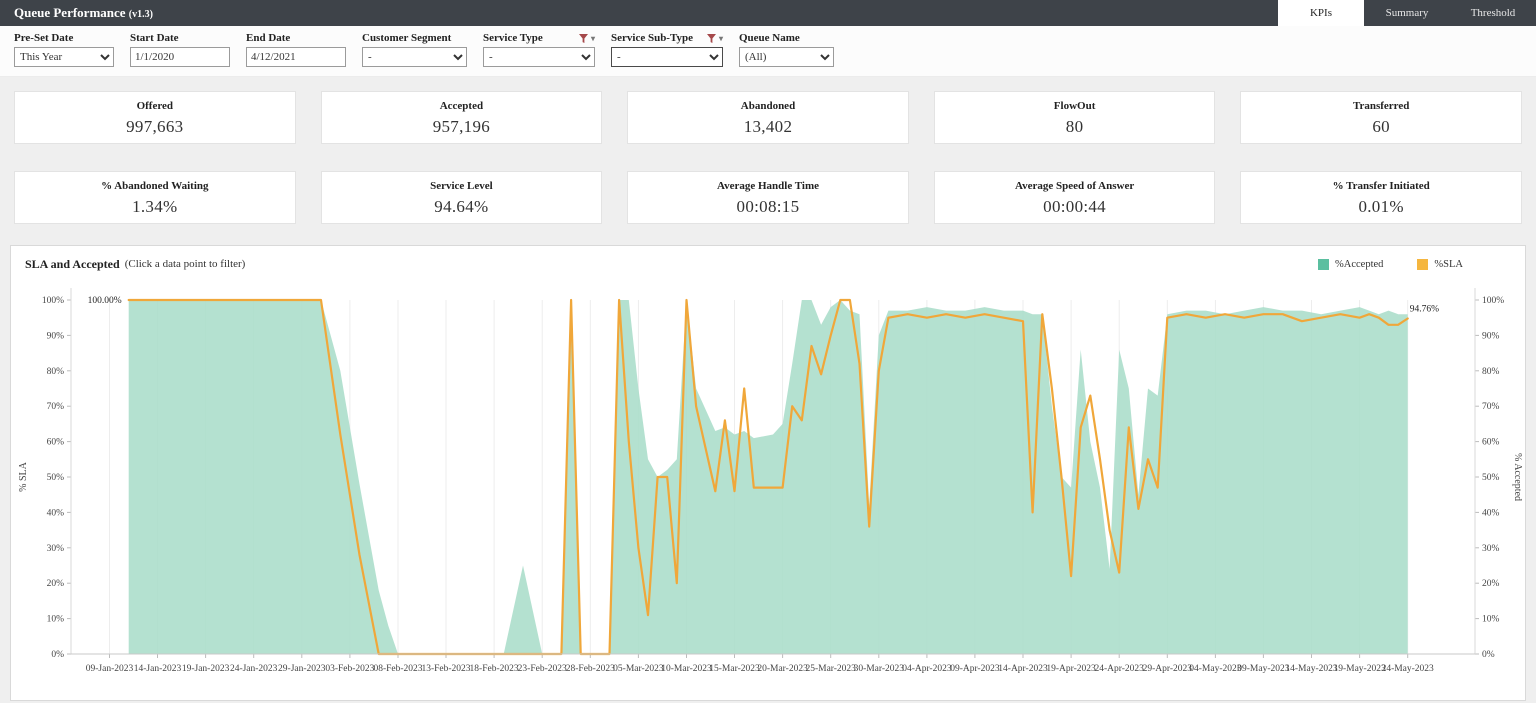 The image size is (1536, 703). I want to click on x-tick-label: 04-Apr-2023, so click(927, 669).